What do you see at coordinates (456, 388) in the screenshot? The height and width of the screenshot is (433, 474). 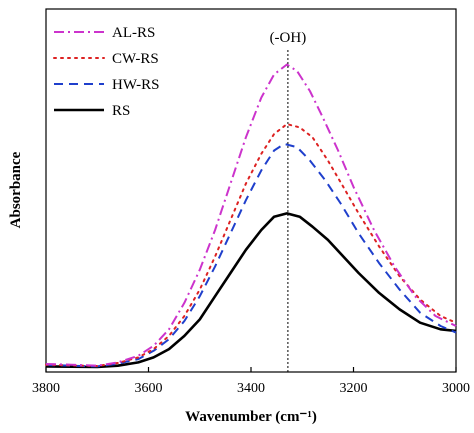 I see `x-tick-label: 3000` at bounding box center [456, 388].